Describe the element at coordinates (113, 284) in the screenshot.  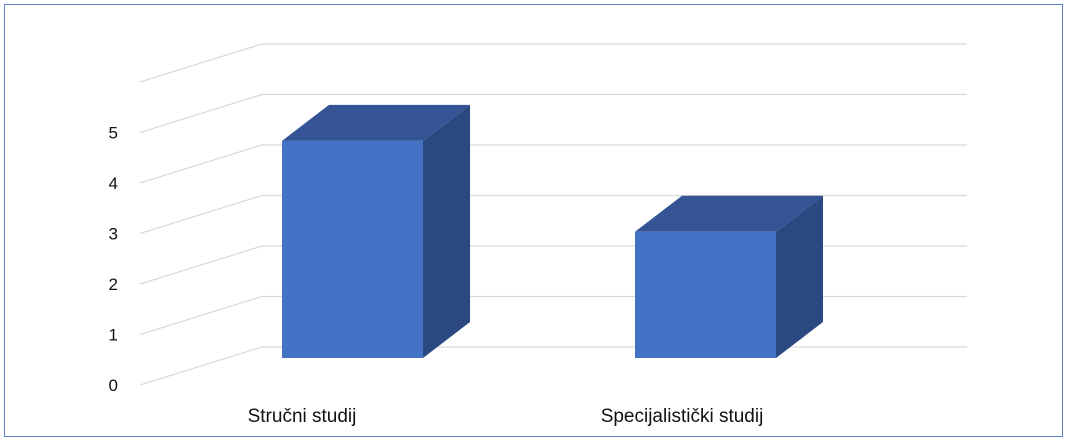
I see `y-tick-label: 2` at that location.